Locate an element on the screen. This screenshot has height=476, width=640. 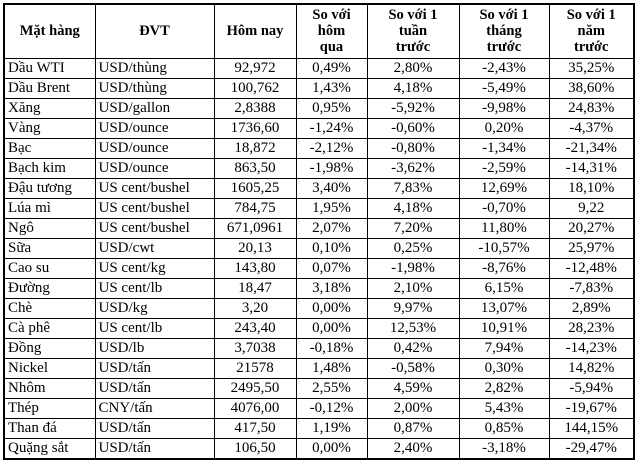
value: 3,20 is located at coordinates (255, 308).